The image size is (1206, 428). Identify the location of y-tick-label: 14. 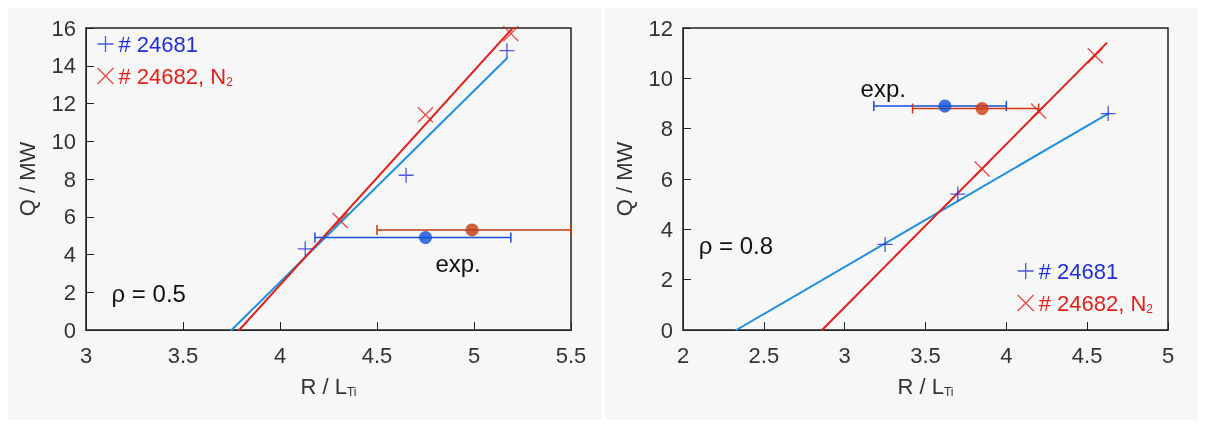
(63, 66).